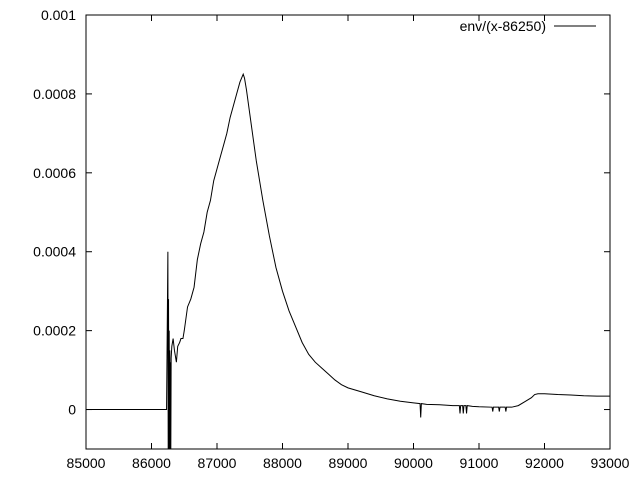 This screenshot has height=480, width=640. I want to click on y-tick-label: 0.0002, so click(54, 331).